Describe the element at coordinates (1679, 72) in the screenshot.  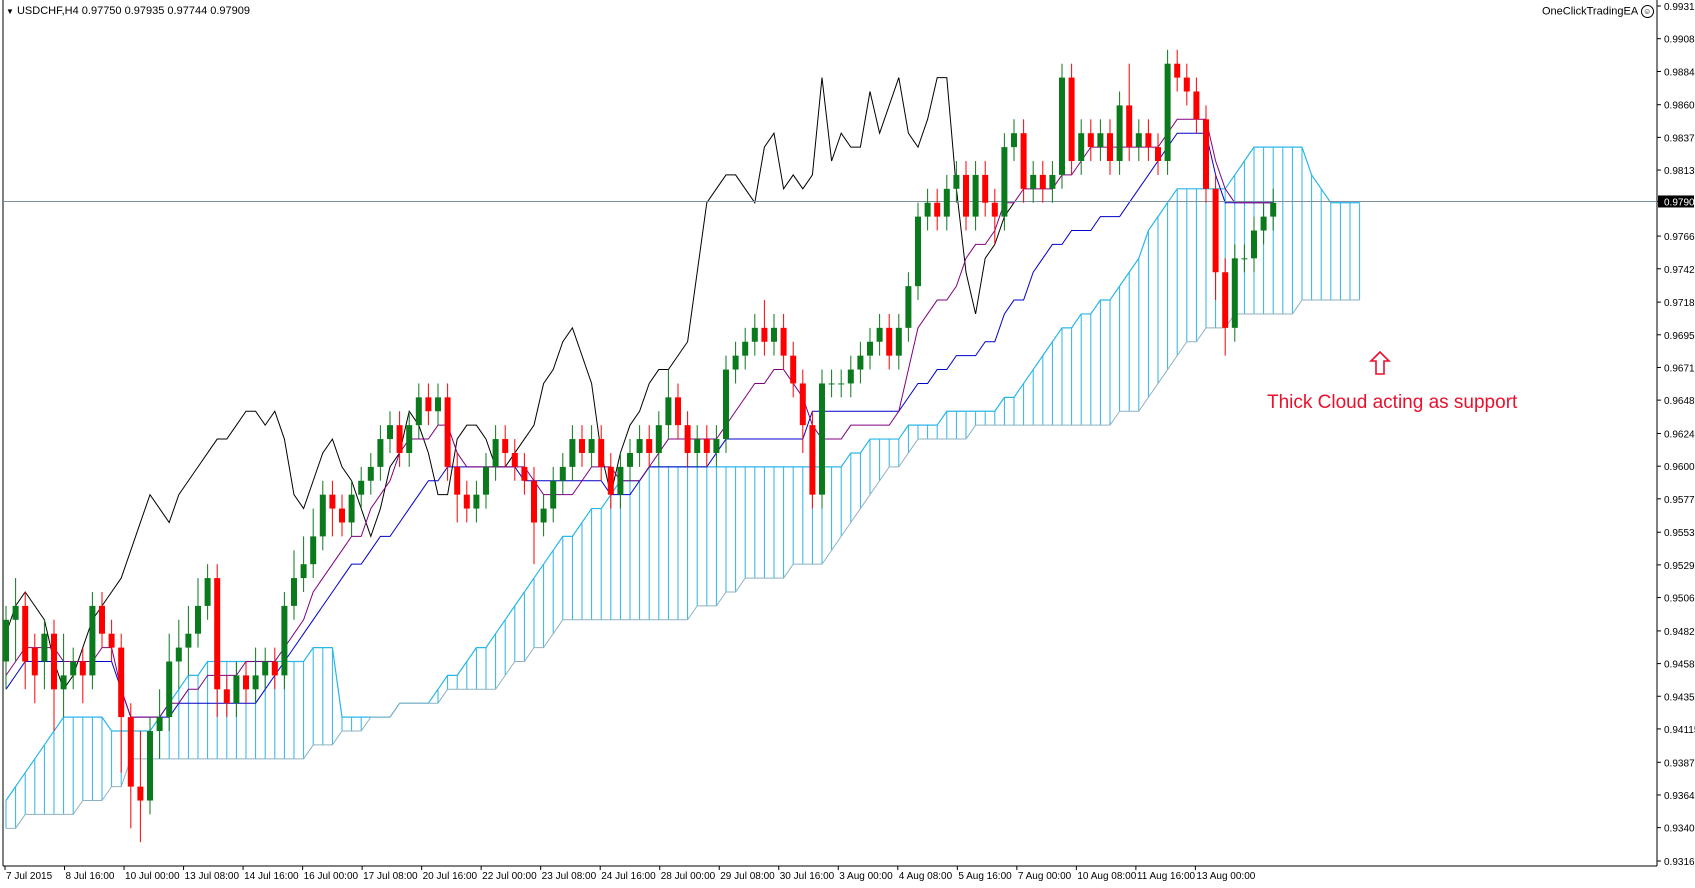
I see `y-tick-label: 0.98844` at that location.